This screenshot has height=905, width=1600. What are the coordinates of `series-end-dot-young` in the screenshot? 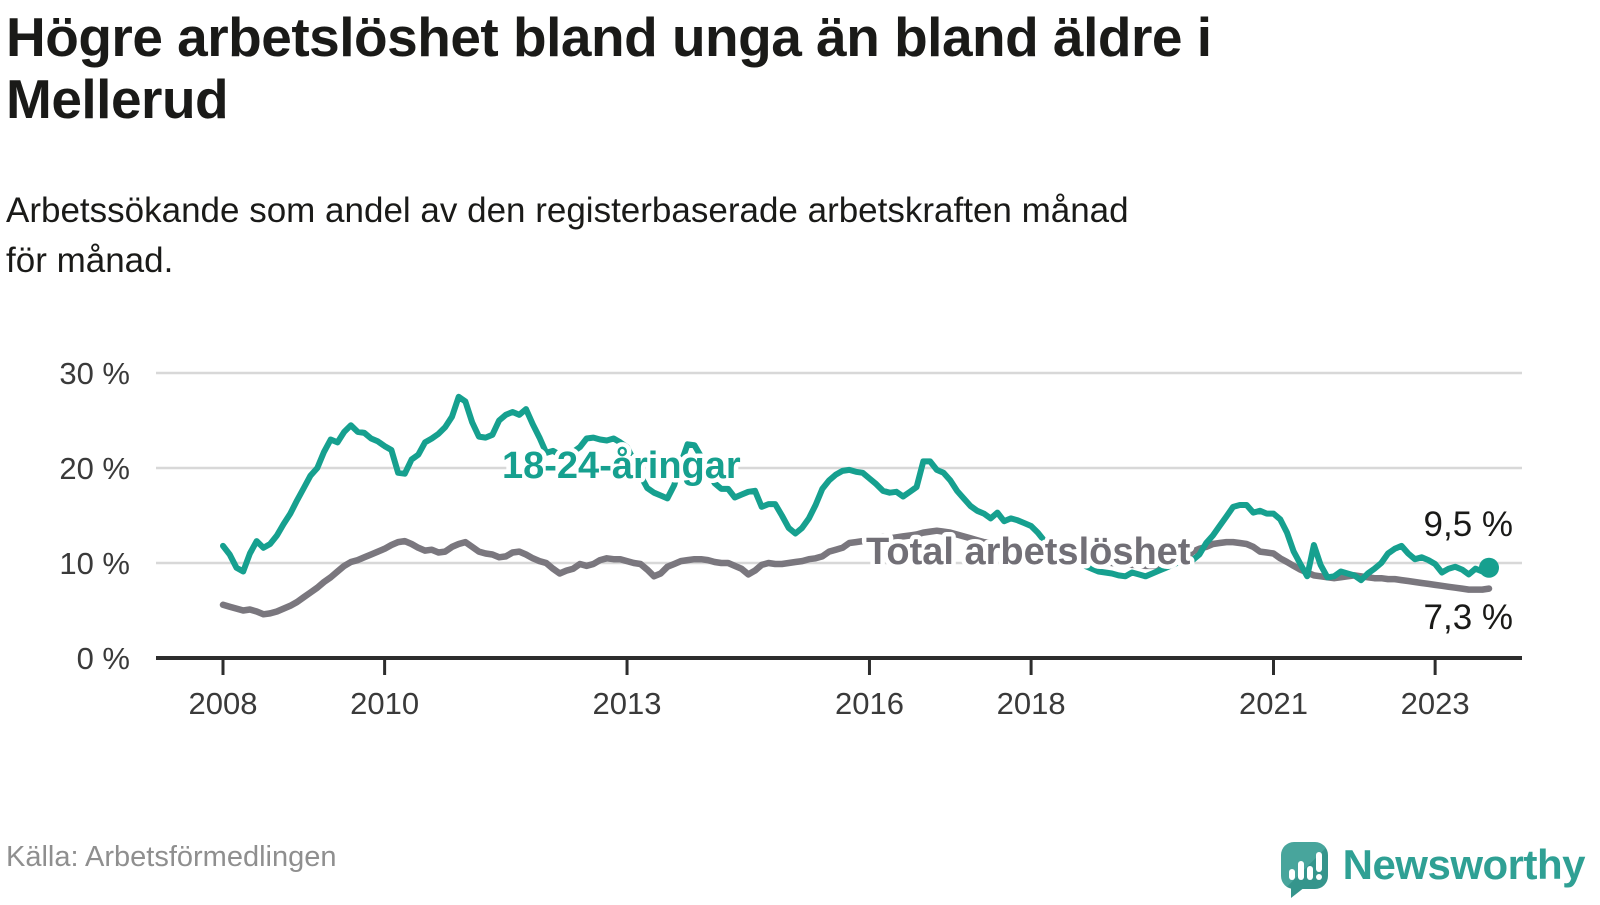 It's located at (1489, 567).